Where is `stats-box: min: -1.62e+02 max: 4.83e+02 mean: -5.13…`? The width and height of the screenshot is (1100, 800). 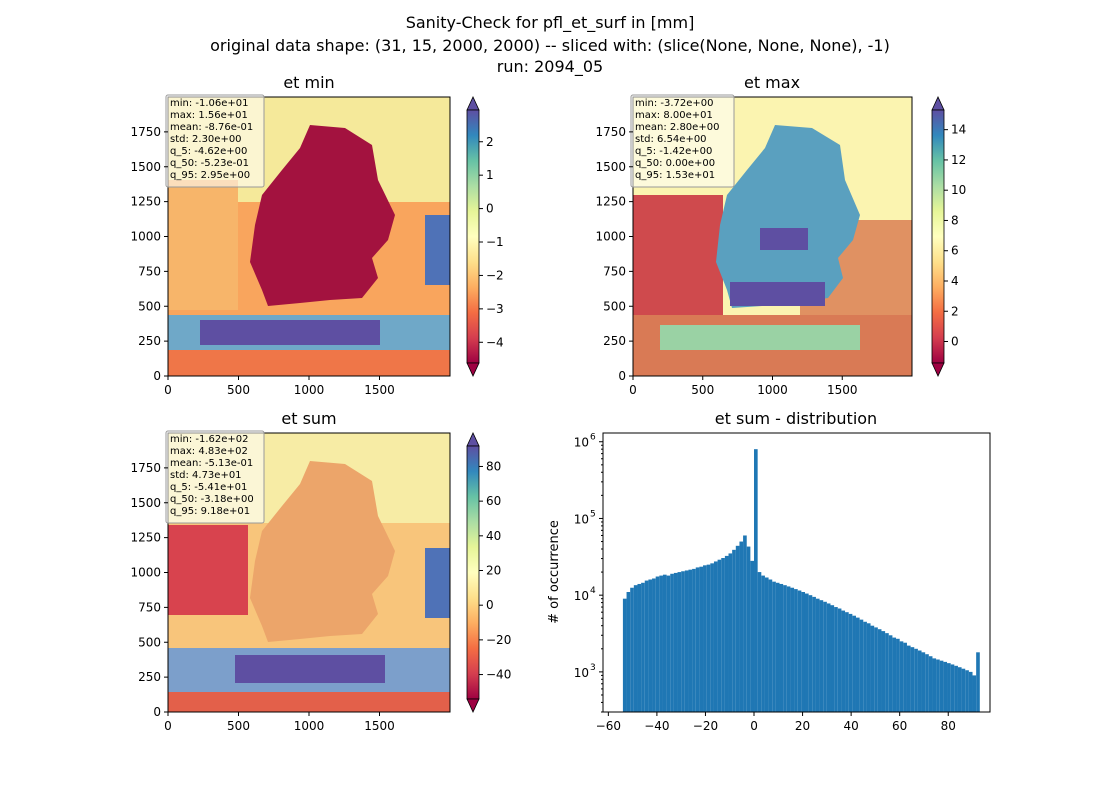
stats-box: min: -1.62e+02 max: 4.83e+02 mean: -5.13… is located at coordinates (215, 477).